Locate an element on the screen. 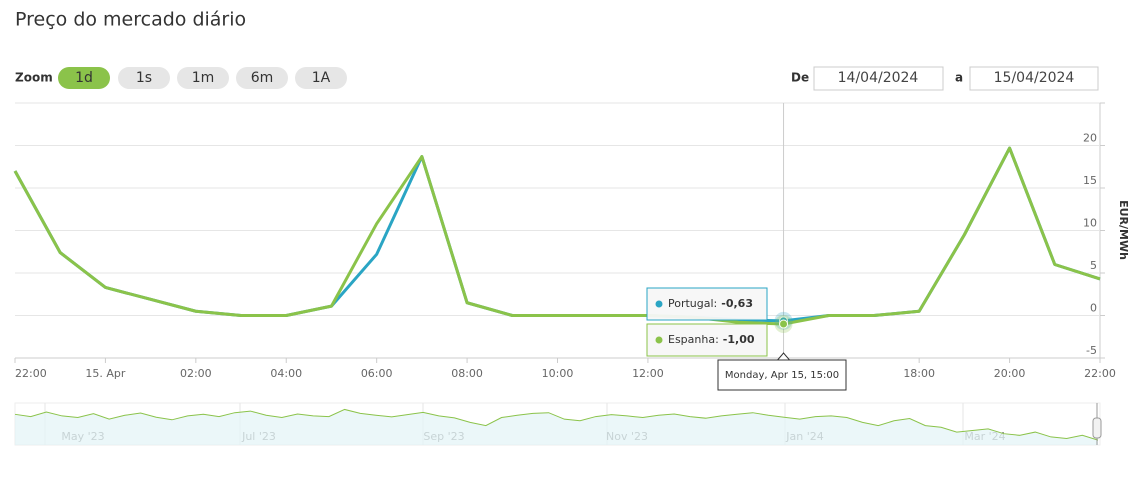 This screenshot has height=479, width=1148. x-tick-label: 10:00 is located at coordinates (558, 373).